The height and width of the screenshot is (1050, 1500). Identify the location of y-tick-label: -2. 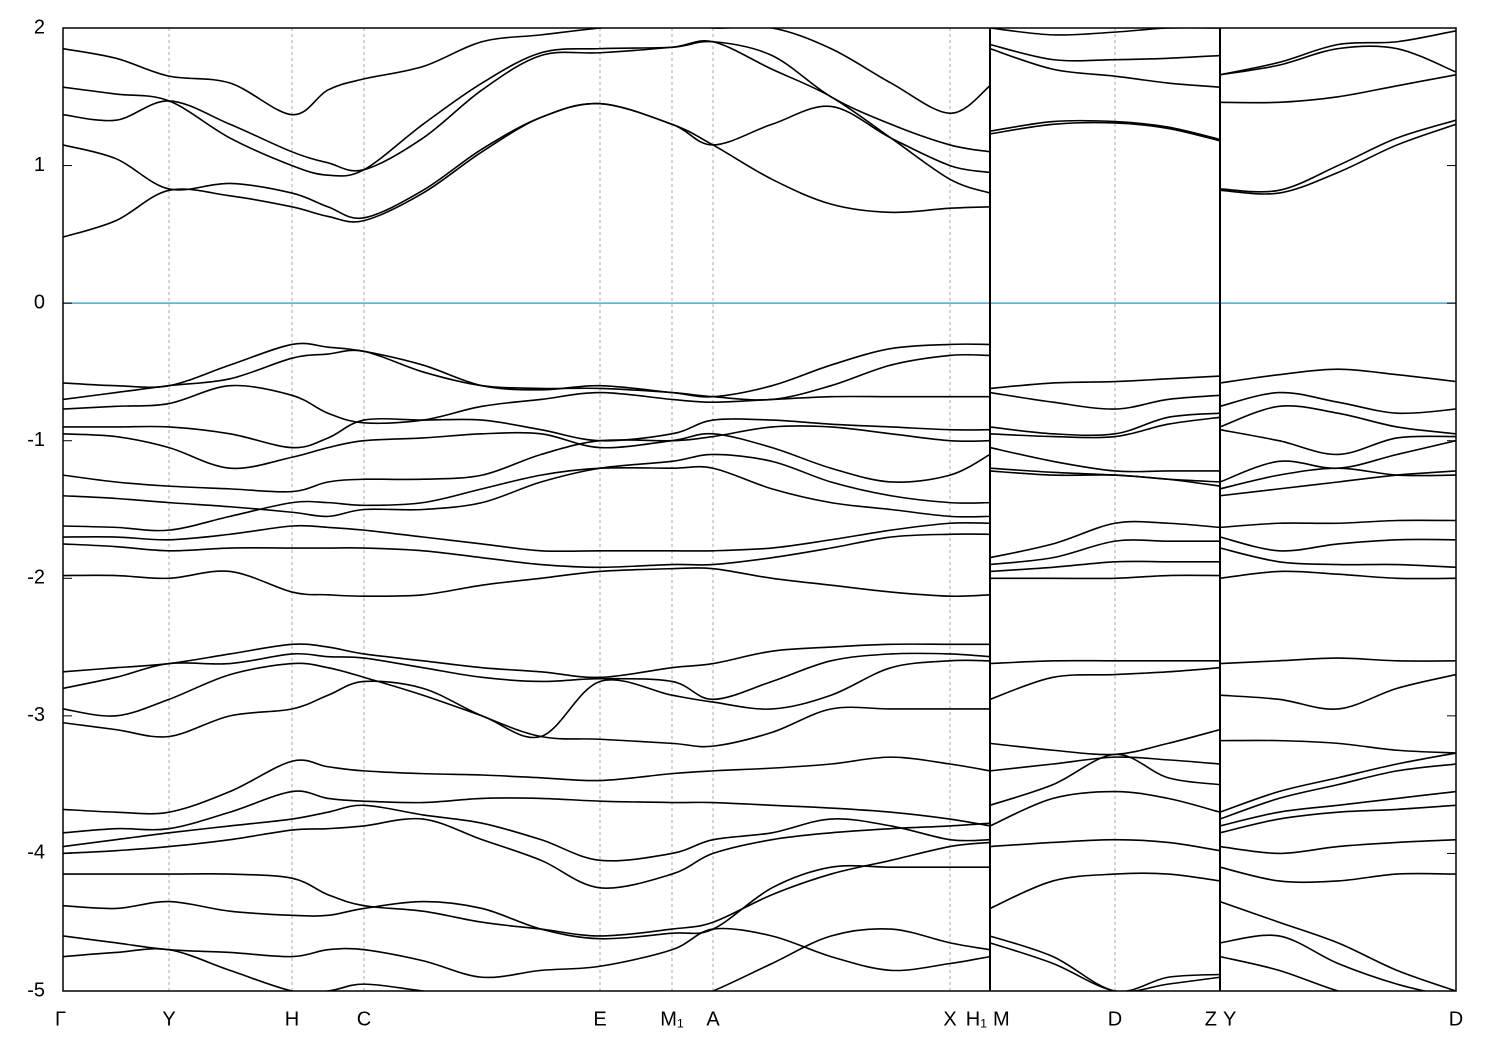
(36, 578).